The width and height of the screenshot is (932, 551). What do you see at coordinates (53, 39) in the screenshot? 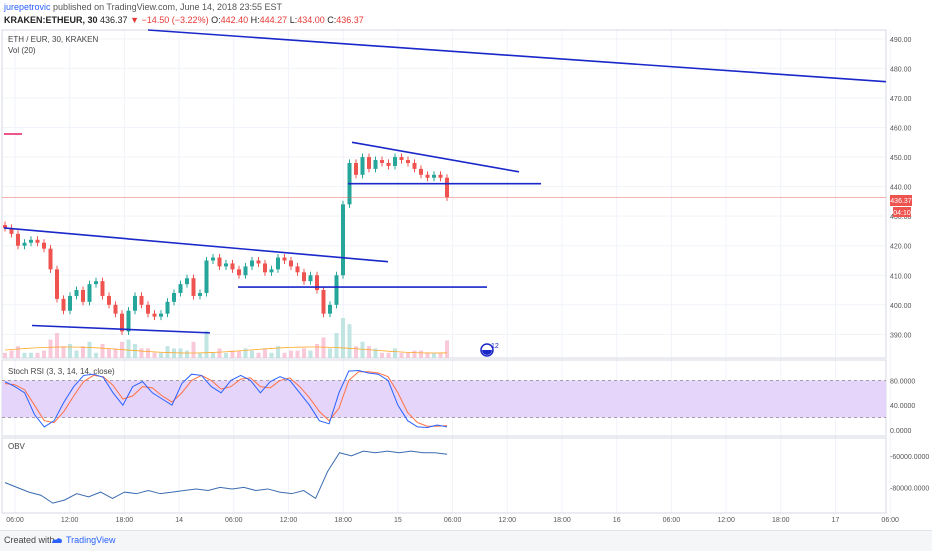
I see `instrument-legend: ETH / EUR, 30, KRAKEN` at bounding box center [53, 39].